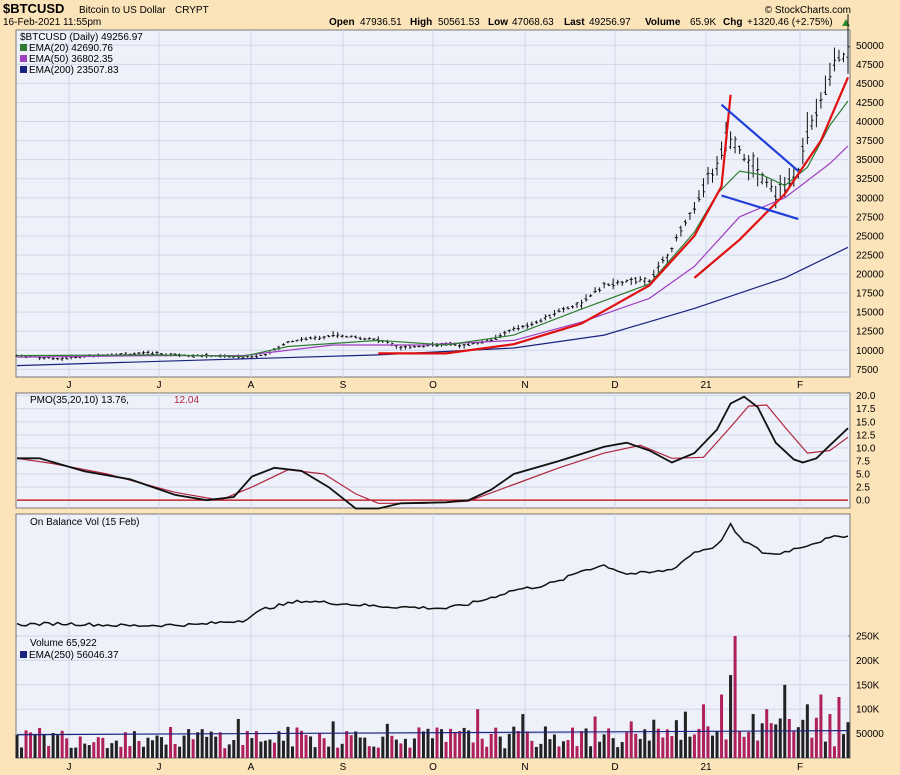 This screenshot has height=775, width=900. What do you see at coordinates (870, 294) in the screenshot?
I see `price-axis-tick: 17500` at bounding box center [870, 294].